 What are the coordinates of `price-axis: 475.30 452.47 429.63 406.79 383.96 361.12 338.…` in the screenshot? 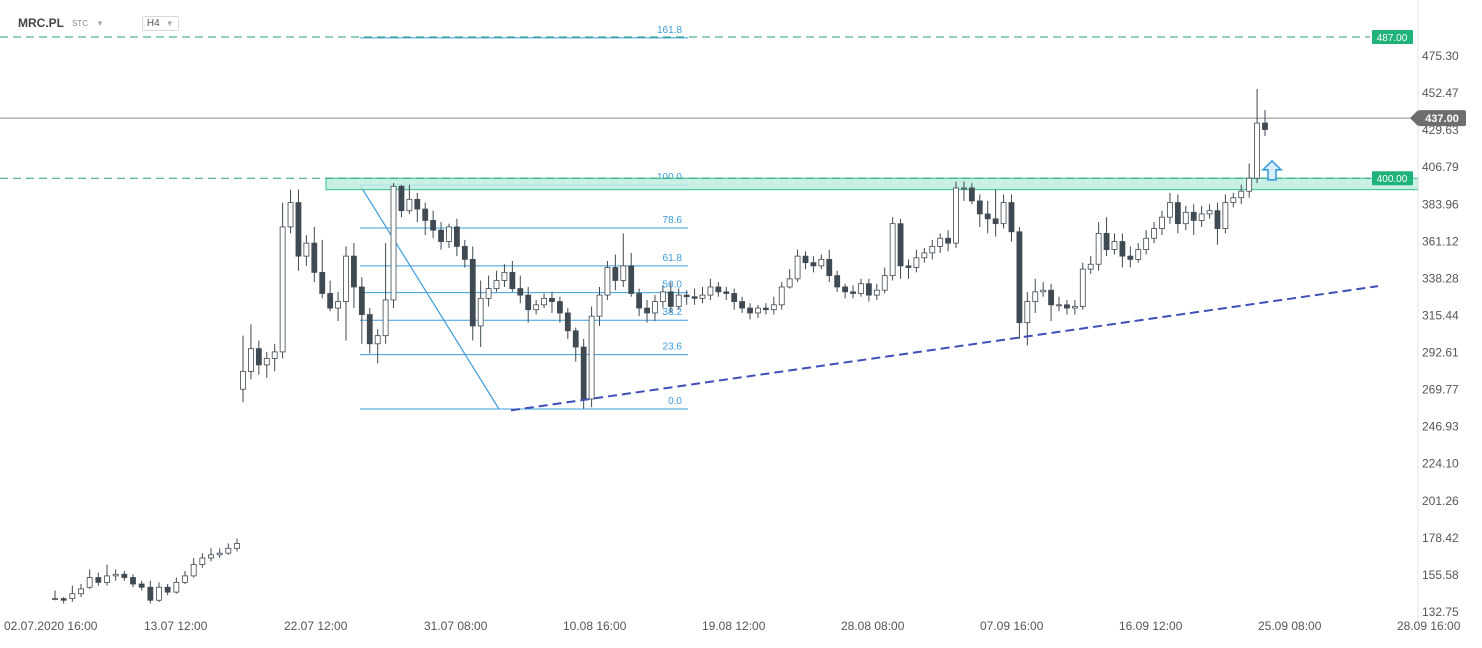 It's located at (1438, 310).